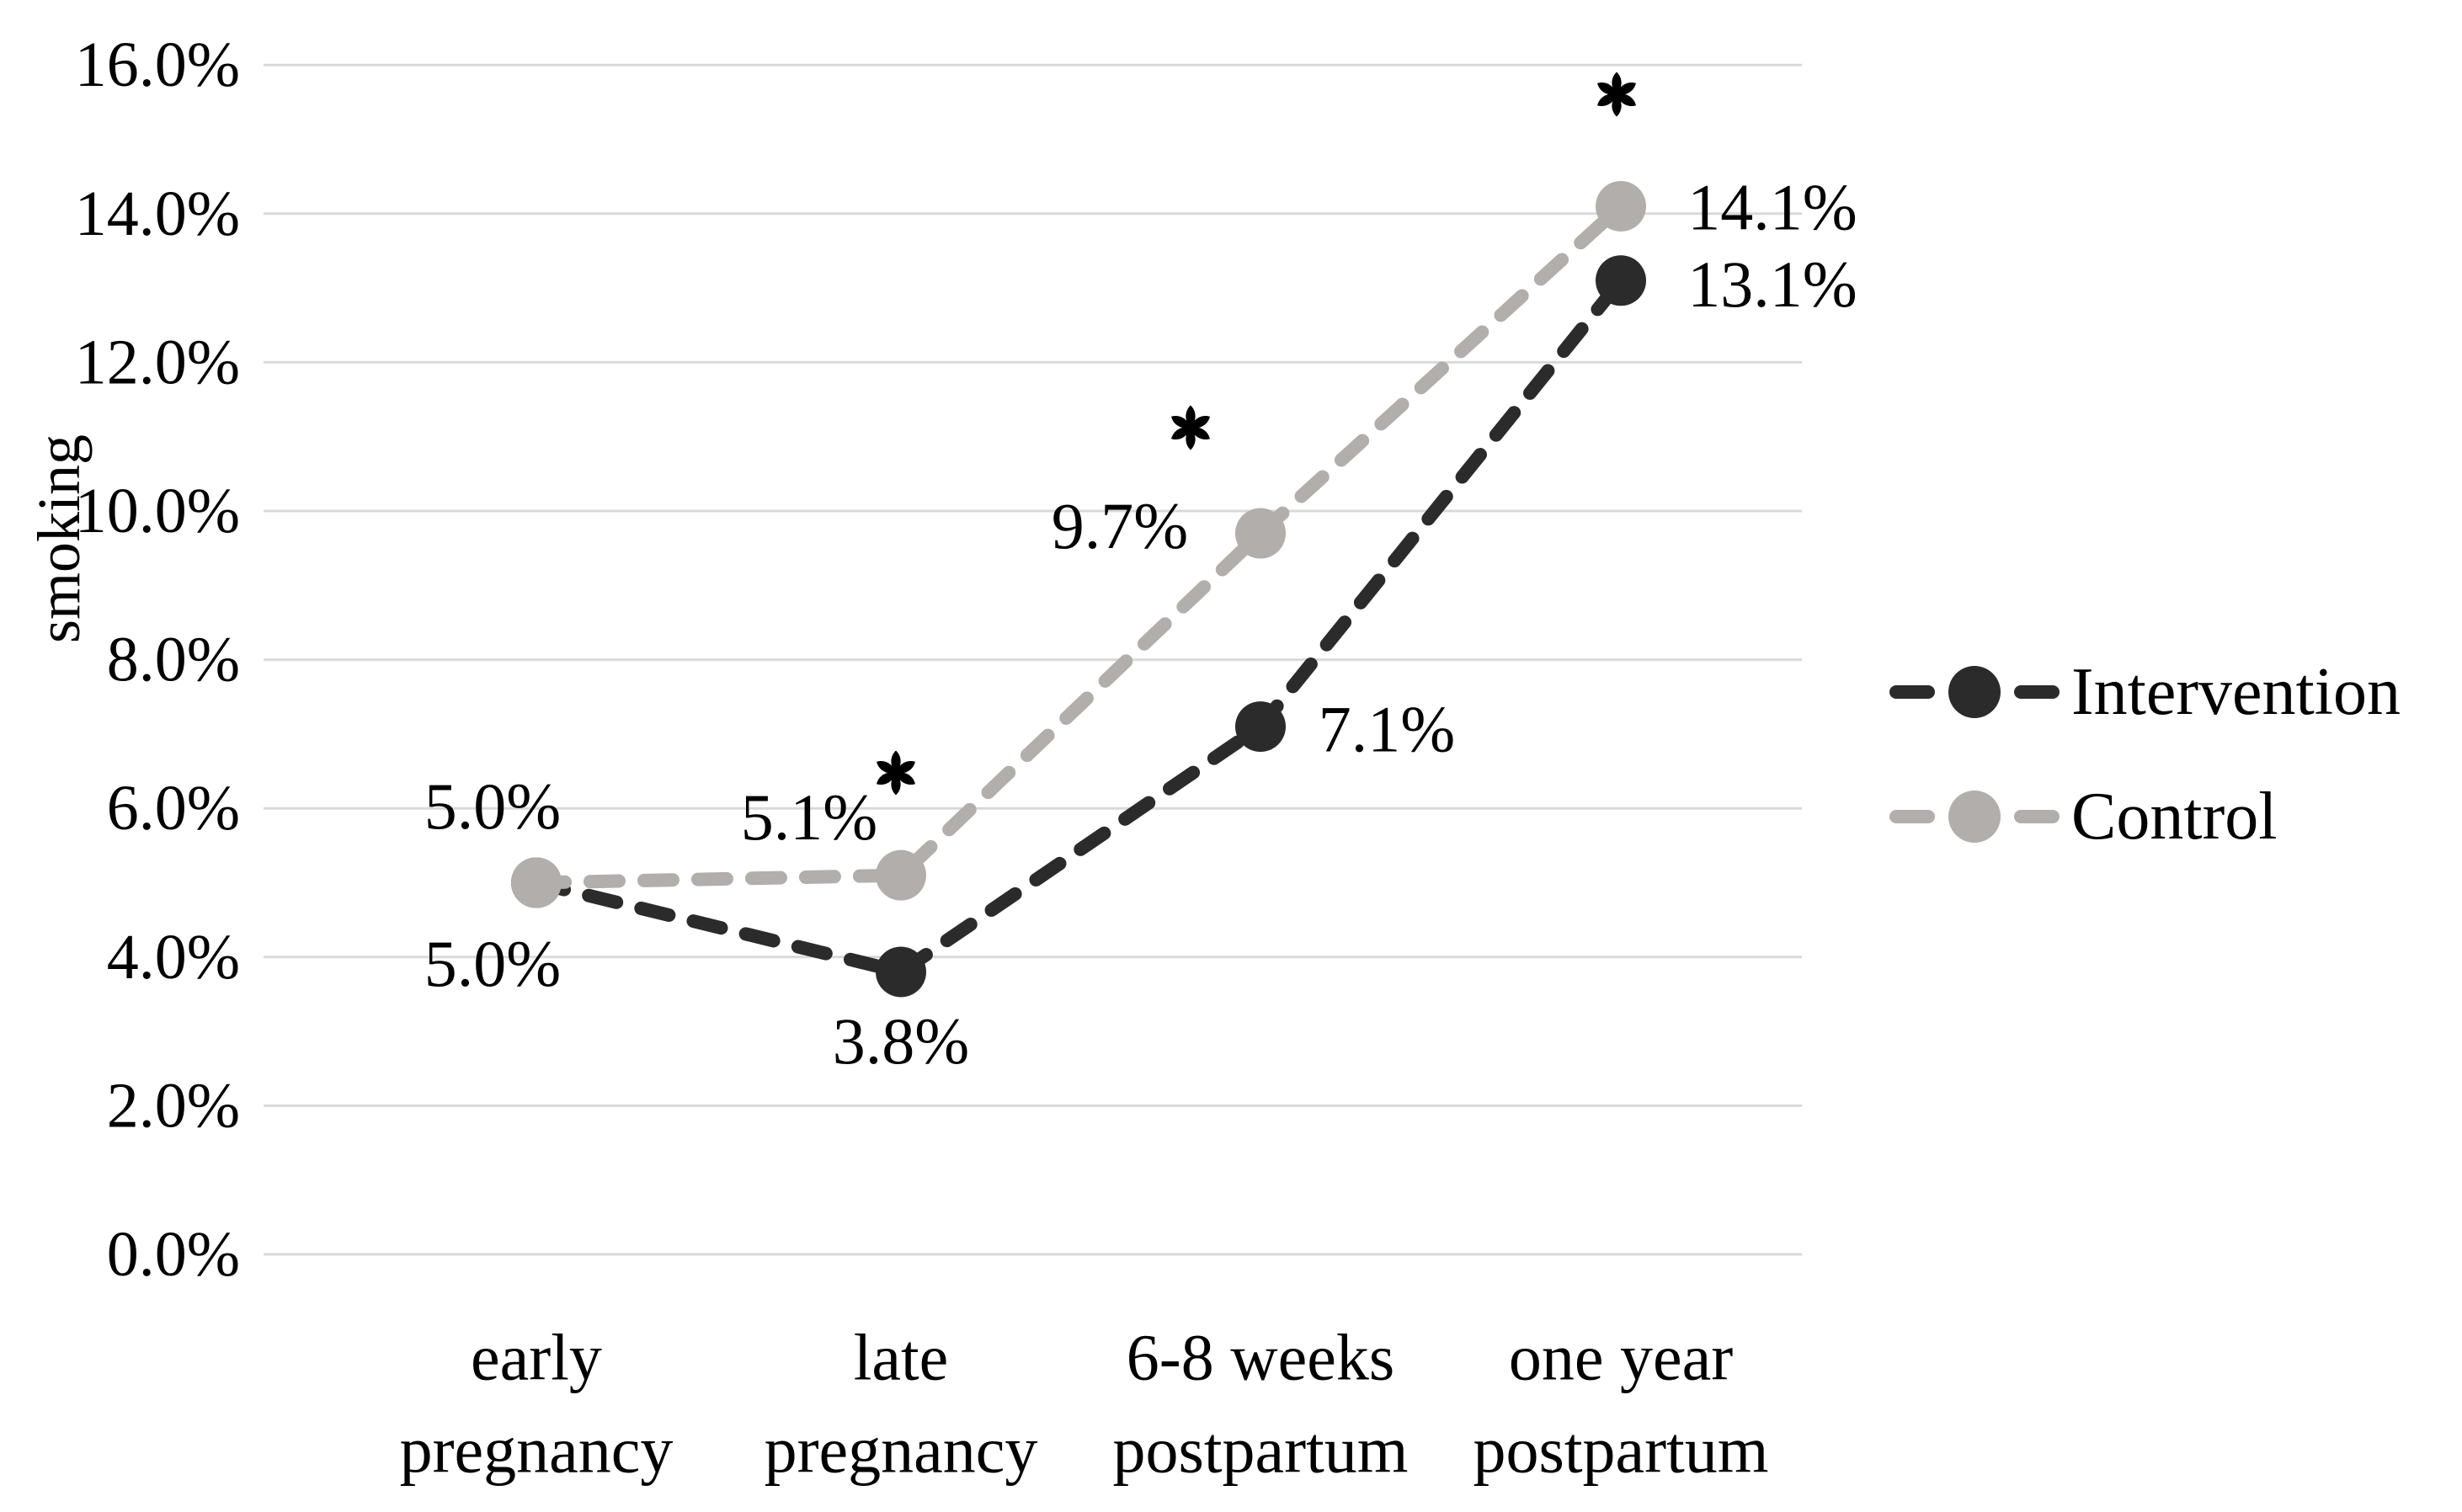 Image resolution: width=2462 pixels, height=1512 pixels. What do you see at coordinates (901, 1041) in the screenshot?
I see `data-label-intervention: 3.8%` at bounding box center [901, 1041].